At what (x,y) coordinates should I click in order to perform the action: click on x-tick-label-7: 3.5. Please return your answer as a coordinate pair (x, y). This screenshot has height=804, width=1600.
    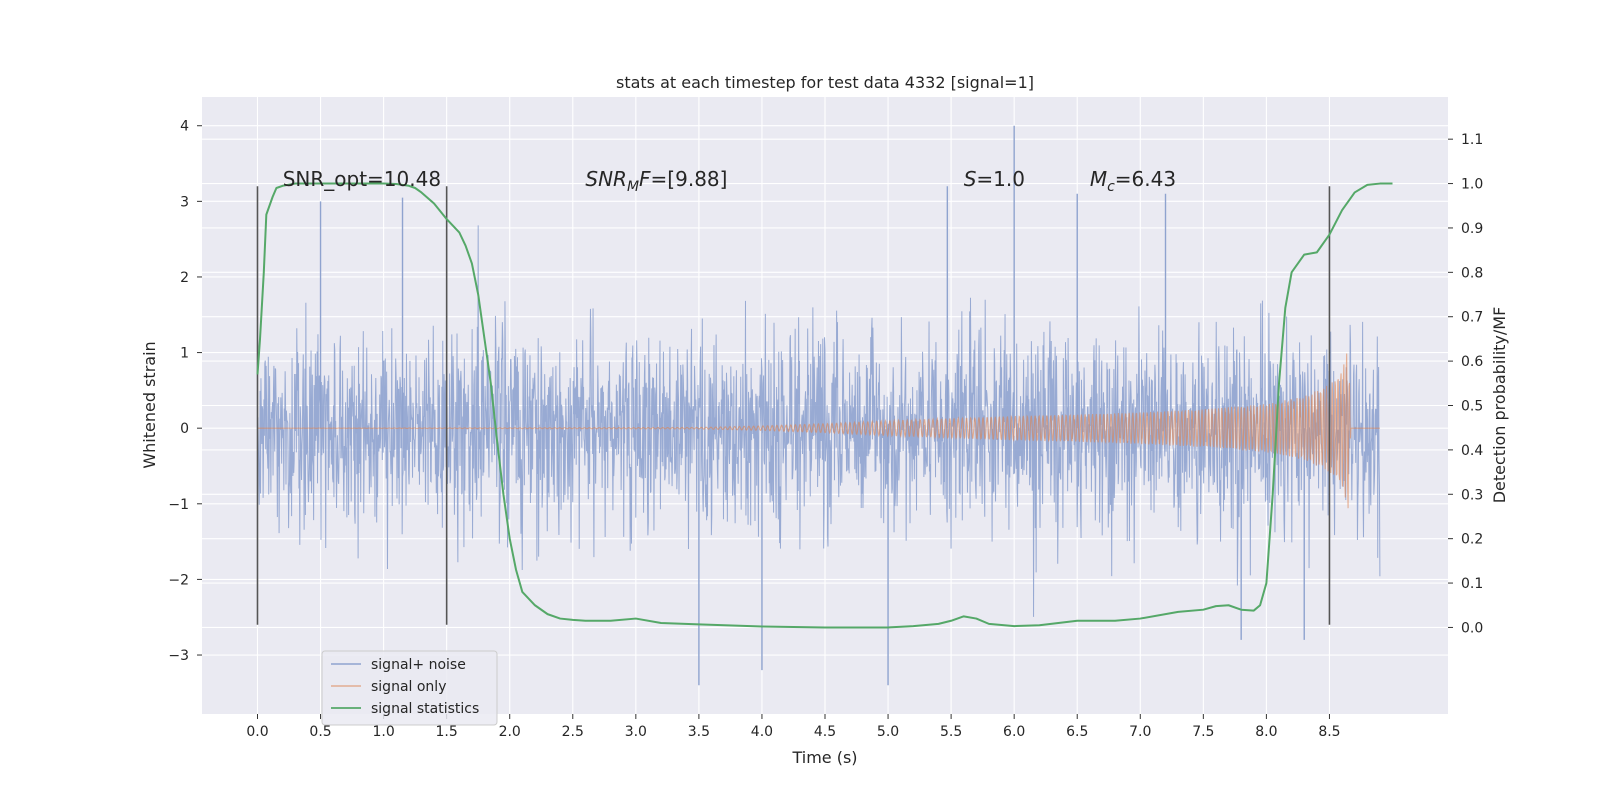
    Looking at the image, I should click on (699, 732).